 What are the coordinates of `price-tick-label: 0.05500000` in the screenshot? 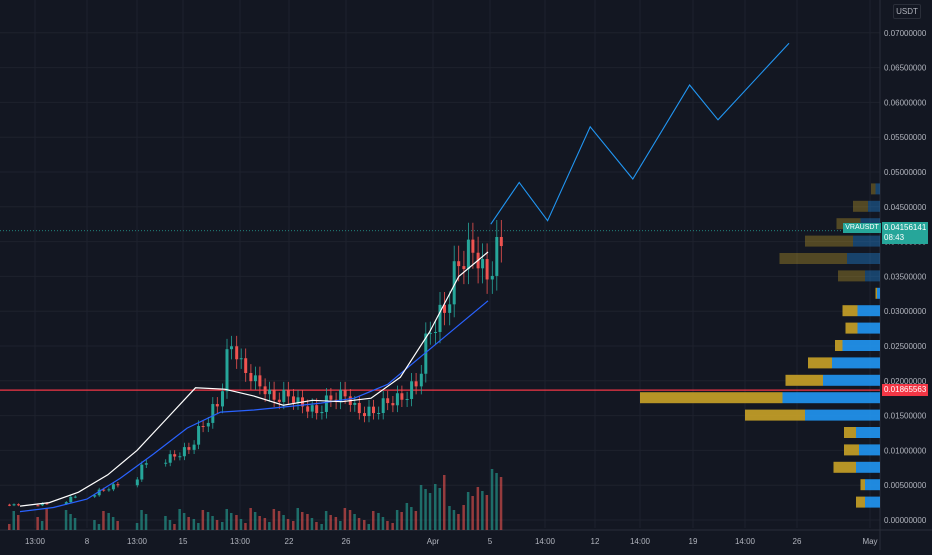 It's located at (905, 137).